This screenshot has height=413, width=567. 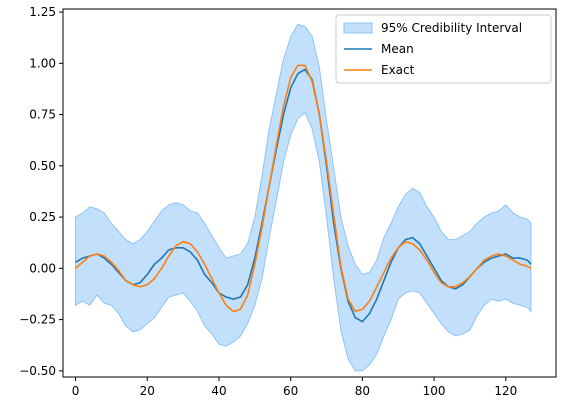 What do you see at coordinates (76, 391) in the screenshot?
I see `x-tick-label: 0` at bounding box center [76, 391].